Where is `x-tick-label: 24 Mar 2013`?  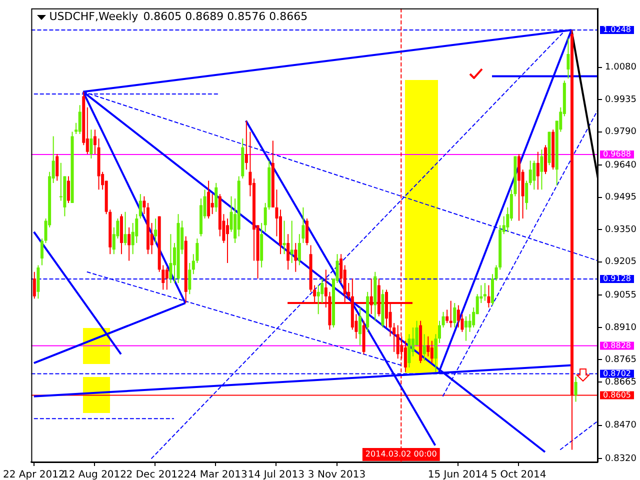 x-tick-label: 24 Mar 2013 is located at coordinates (216, 475).